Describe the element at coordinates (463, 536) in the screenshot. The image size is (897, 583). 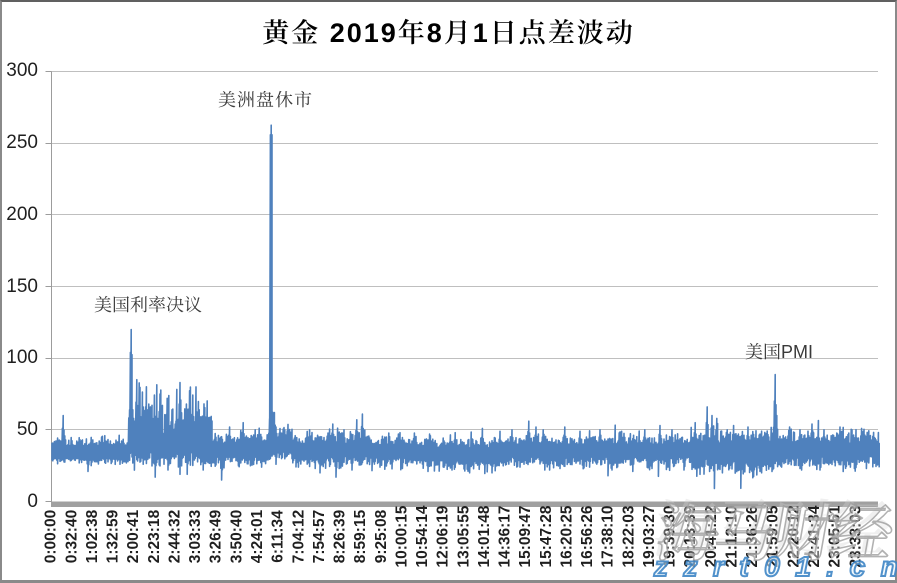
I see `svg-text: 13:05:55` at that location.